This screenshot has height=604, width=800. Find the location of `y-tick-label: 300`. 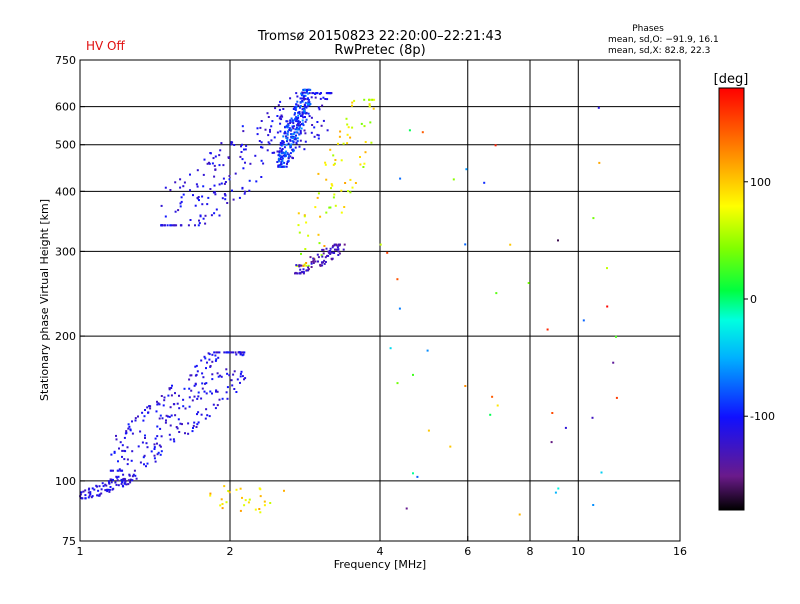

y-tick-label: 300 is located at coordinates (65, 251).